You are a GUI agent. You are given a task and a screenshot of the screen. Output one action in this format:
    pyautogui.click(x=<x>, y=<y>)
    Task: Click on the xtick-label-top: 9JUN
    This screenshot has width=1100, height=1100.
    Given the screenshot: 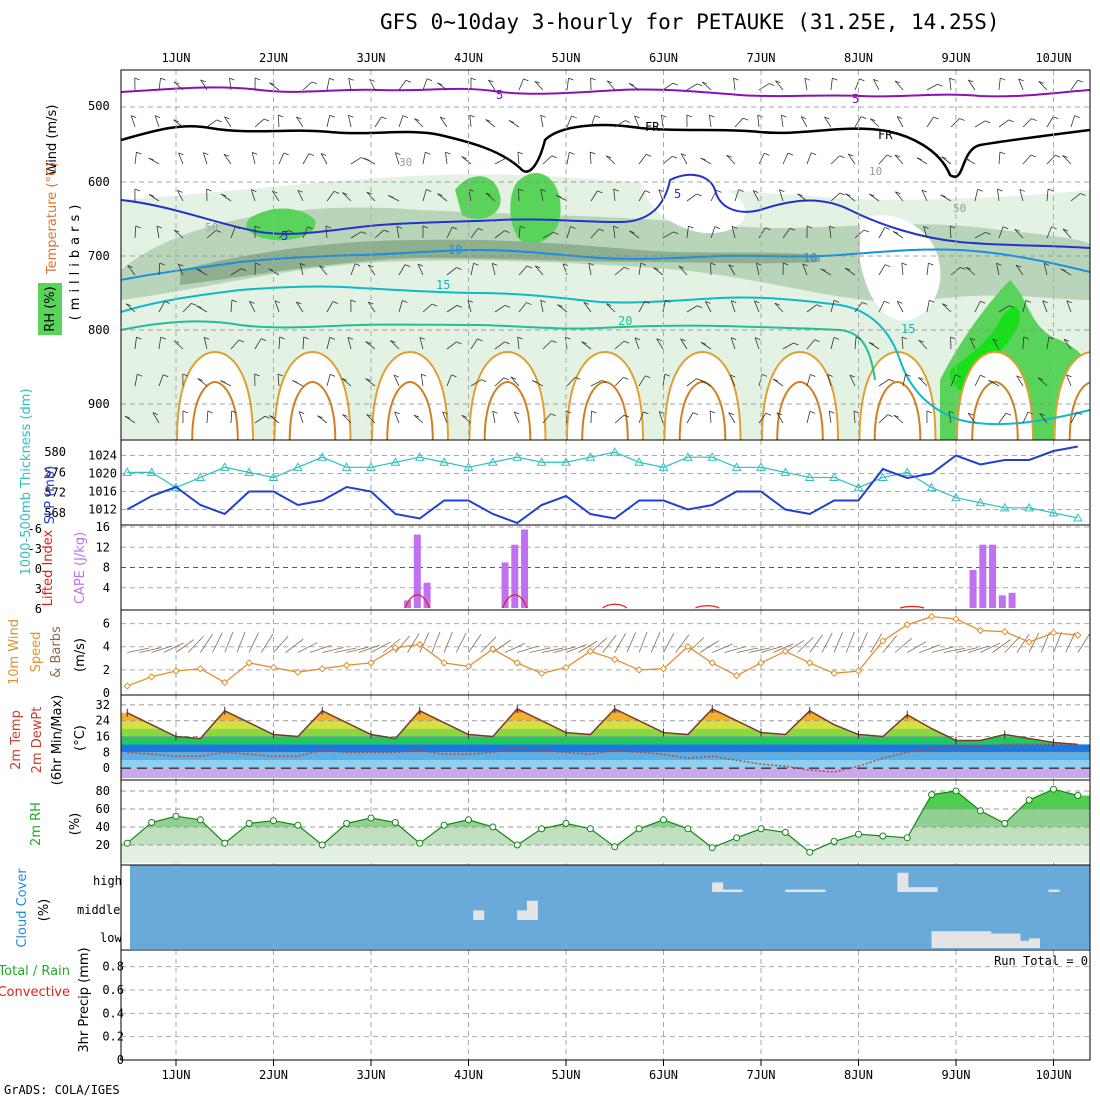 What is the action you would take?
    pyautogui.click(x=956, y=58)
    